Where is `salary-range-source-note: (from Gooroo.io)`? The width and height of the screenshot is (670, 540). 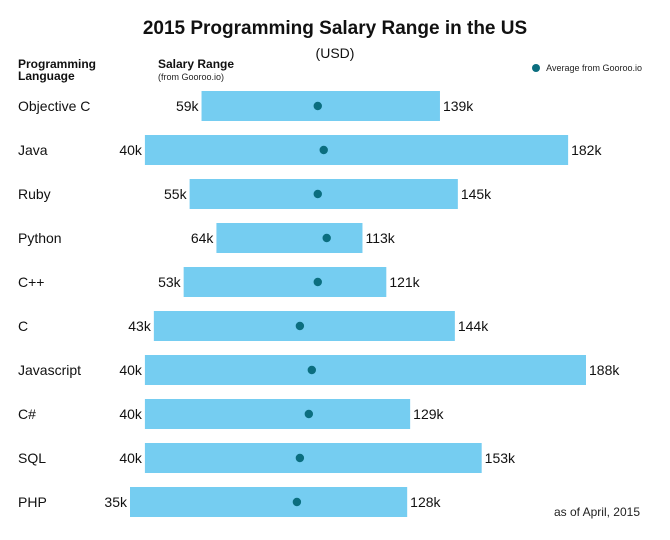 salary-range-source-note: (from Gooroo.io) is located at coordinates (191, 77).